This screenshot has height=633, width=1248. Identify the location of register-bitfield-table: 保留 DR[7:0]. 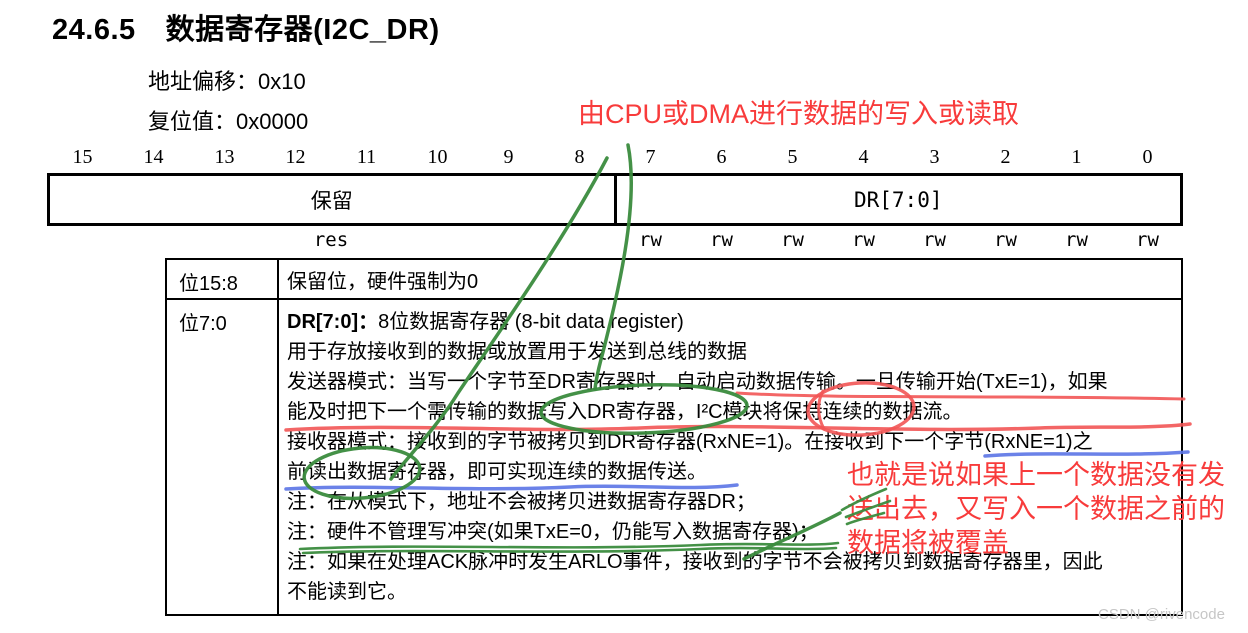
(615, 199).